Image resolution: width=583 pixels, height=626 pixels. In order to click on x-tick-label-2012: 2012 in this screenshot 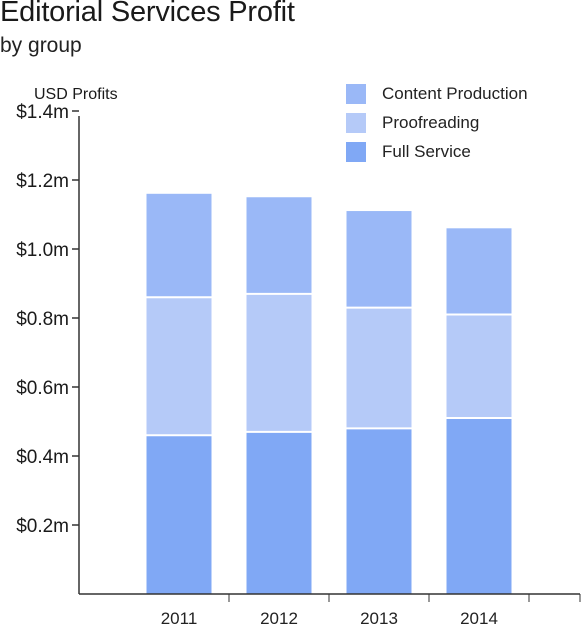, I will do `click(279, 617)`.